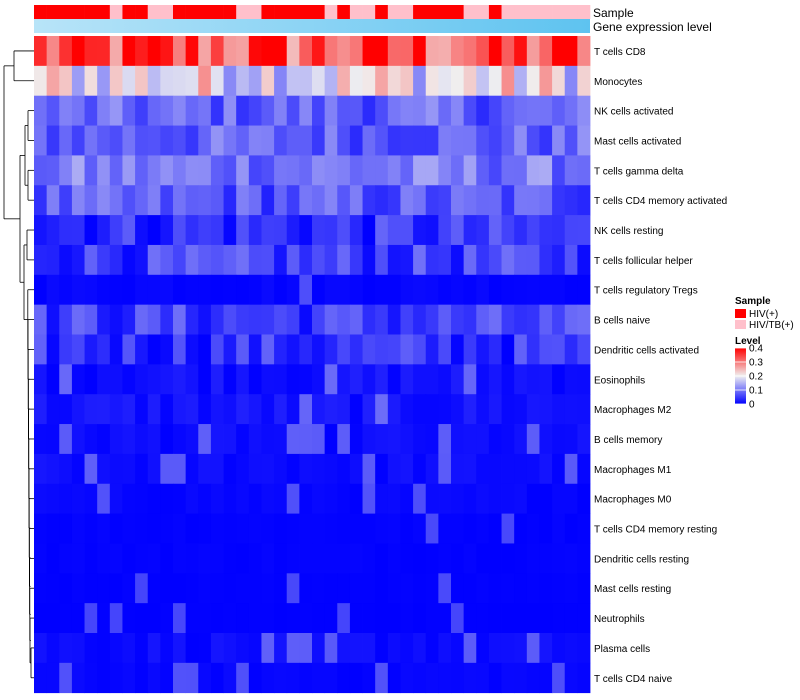 The width and height of the screenshot is (800, 700). Describe the element at coordinates (764, 313) in the screenshot. I see `sample-legend: Sample HIV(+) HIV/TB(+)` at that location.